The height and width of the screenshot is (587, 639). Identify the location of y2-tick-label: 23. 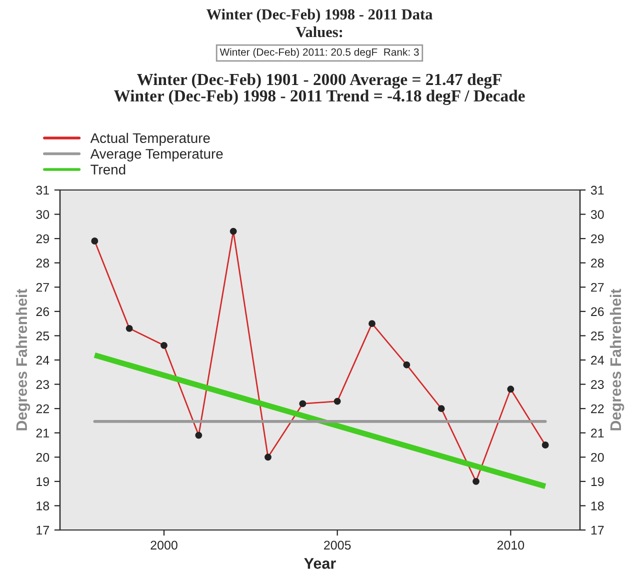
(597, 384).